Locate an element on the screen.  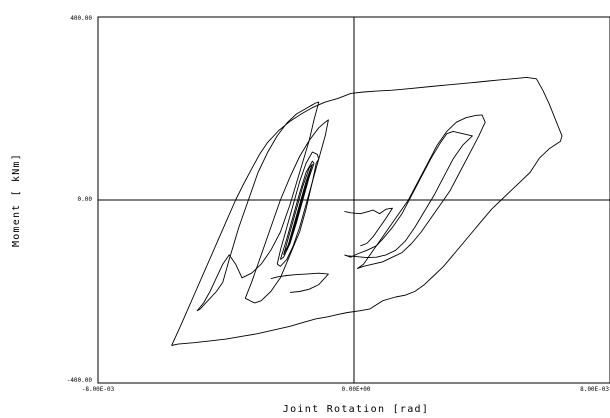
x-tick-label-max: 8.00E-03 is located at coordinates (594, 389).